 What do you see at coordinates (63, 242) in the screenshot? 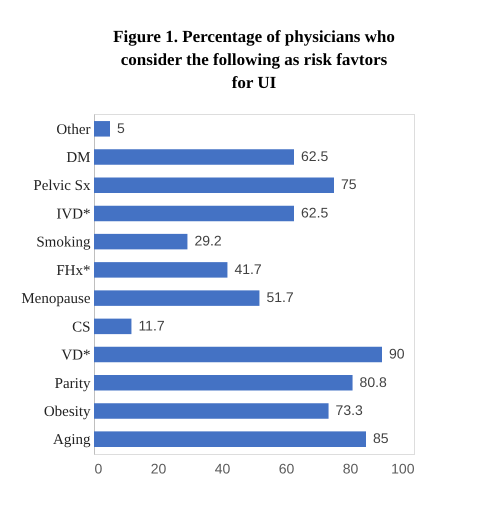
I see `y-tick-label: Smoking` at bounding box center [63, 242].